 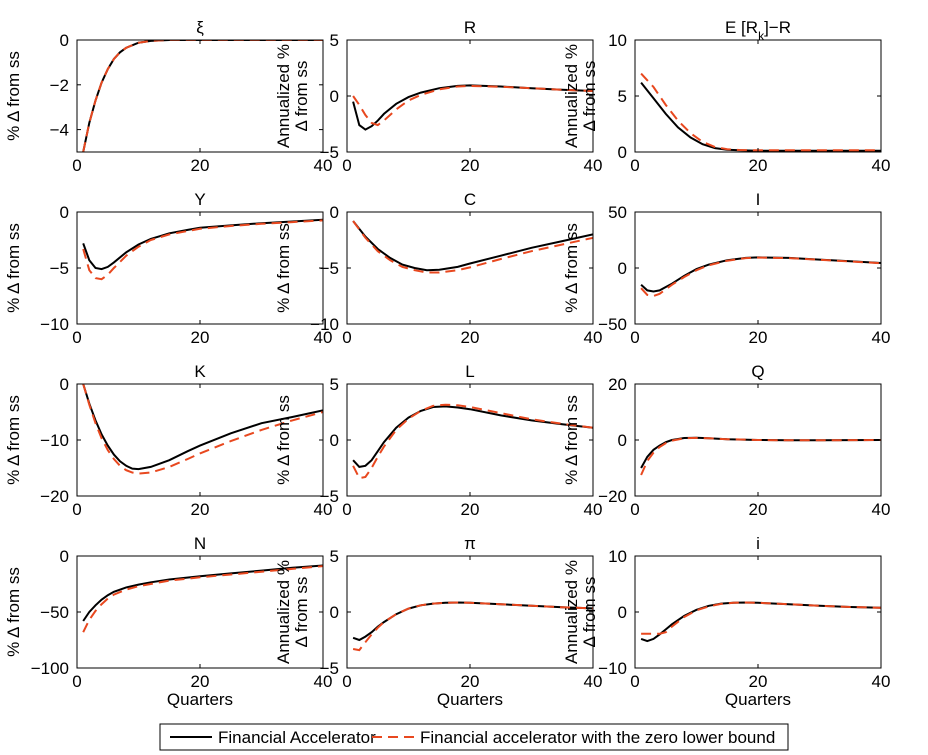 I want to click on panel-3: 0 20 40 0 5 10 E [Rk]−R Annualized % Δ from ss, so click(x=726, y=96).